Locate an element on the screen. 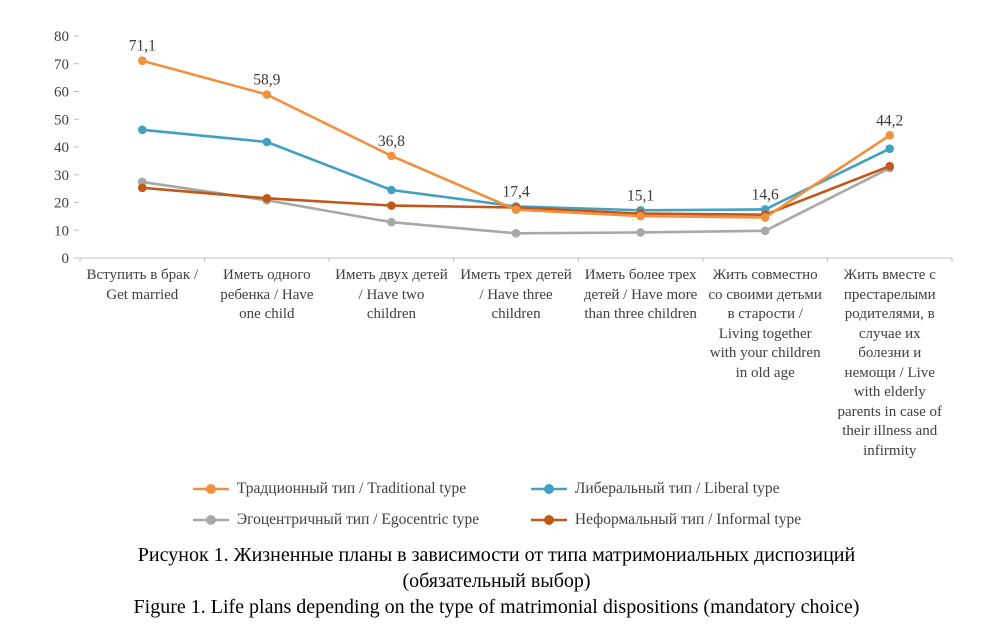 This screenshot has width=993, height=637. legend-item-informal: Неформальный тип / Informal type is located at coordinates (665, 520).